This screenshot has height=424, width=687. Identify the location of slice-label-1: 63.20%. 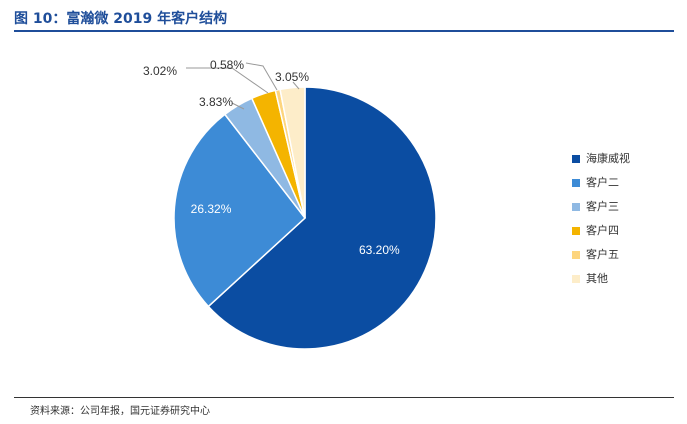
(379, 250).